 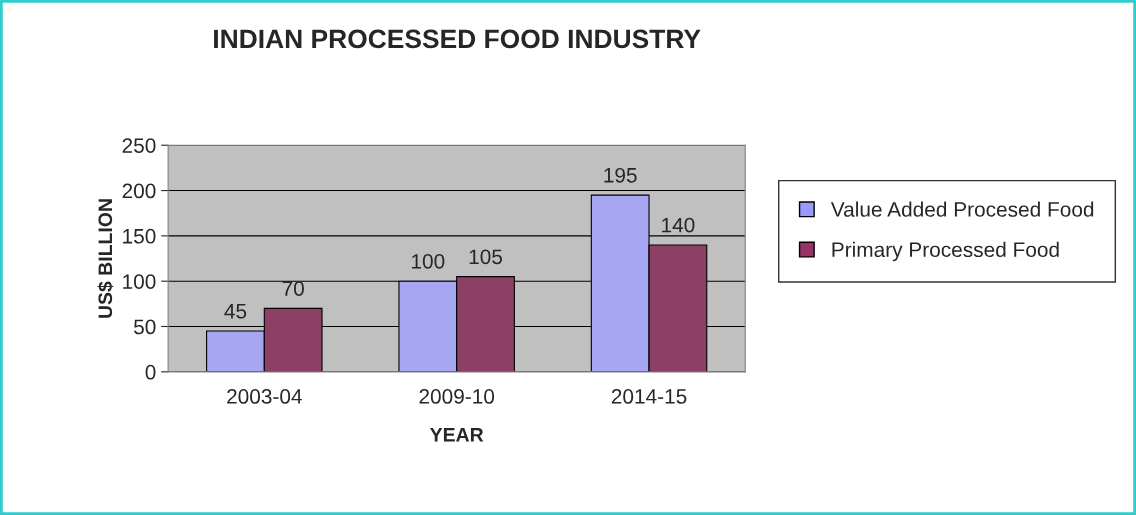 I want to click on y-tick-label: 250, so click(x=139, y=145).